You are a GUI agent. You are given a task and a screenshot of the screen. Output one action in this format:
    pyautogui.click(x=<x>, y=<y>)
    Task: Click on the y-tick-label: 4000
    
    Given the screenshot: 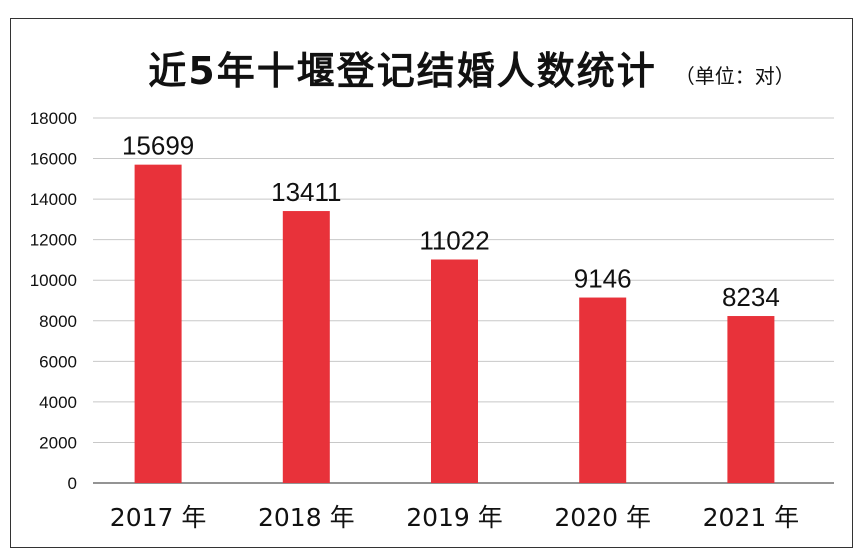 What is the action you would take?
    pyautogui.click(x=58, y=402)
    